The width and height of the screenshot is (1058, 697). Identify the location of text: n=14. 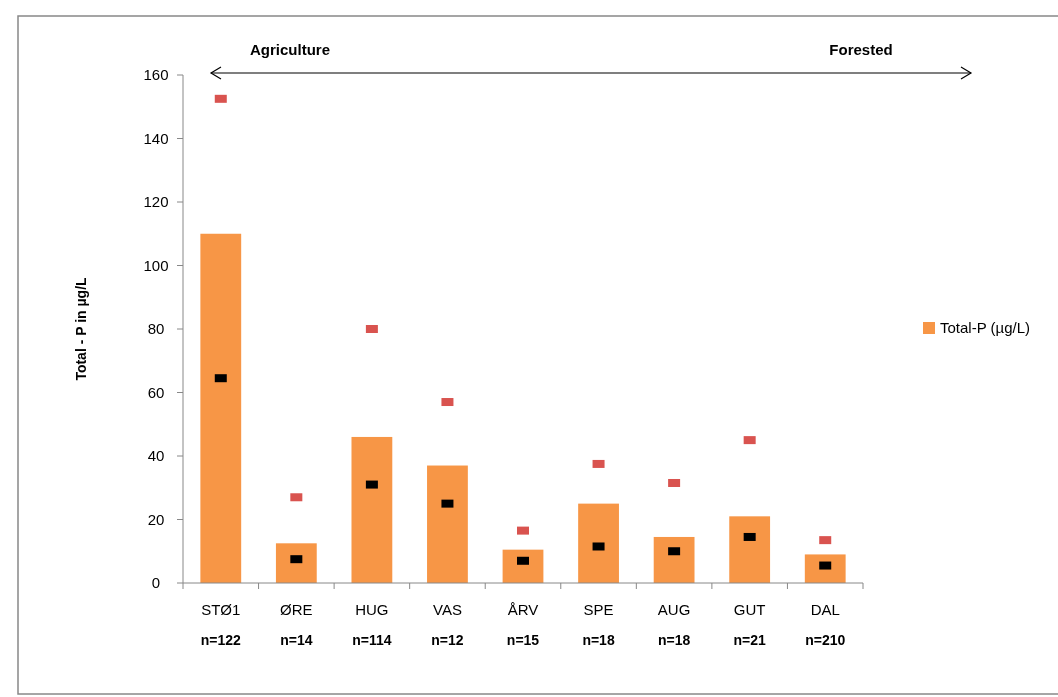
(296, 640).